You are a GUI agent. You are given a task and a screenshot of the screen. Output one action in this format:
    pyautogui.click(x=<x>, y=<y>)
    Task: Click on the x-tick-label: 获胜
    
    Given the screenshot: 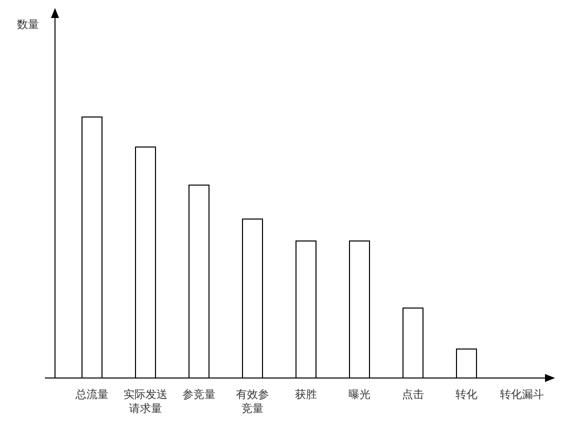 What is the action you would take?
    pyautogui.click(x=306, y=394)
    